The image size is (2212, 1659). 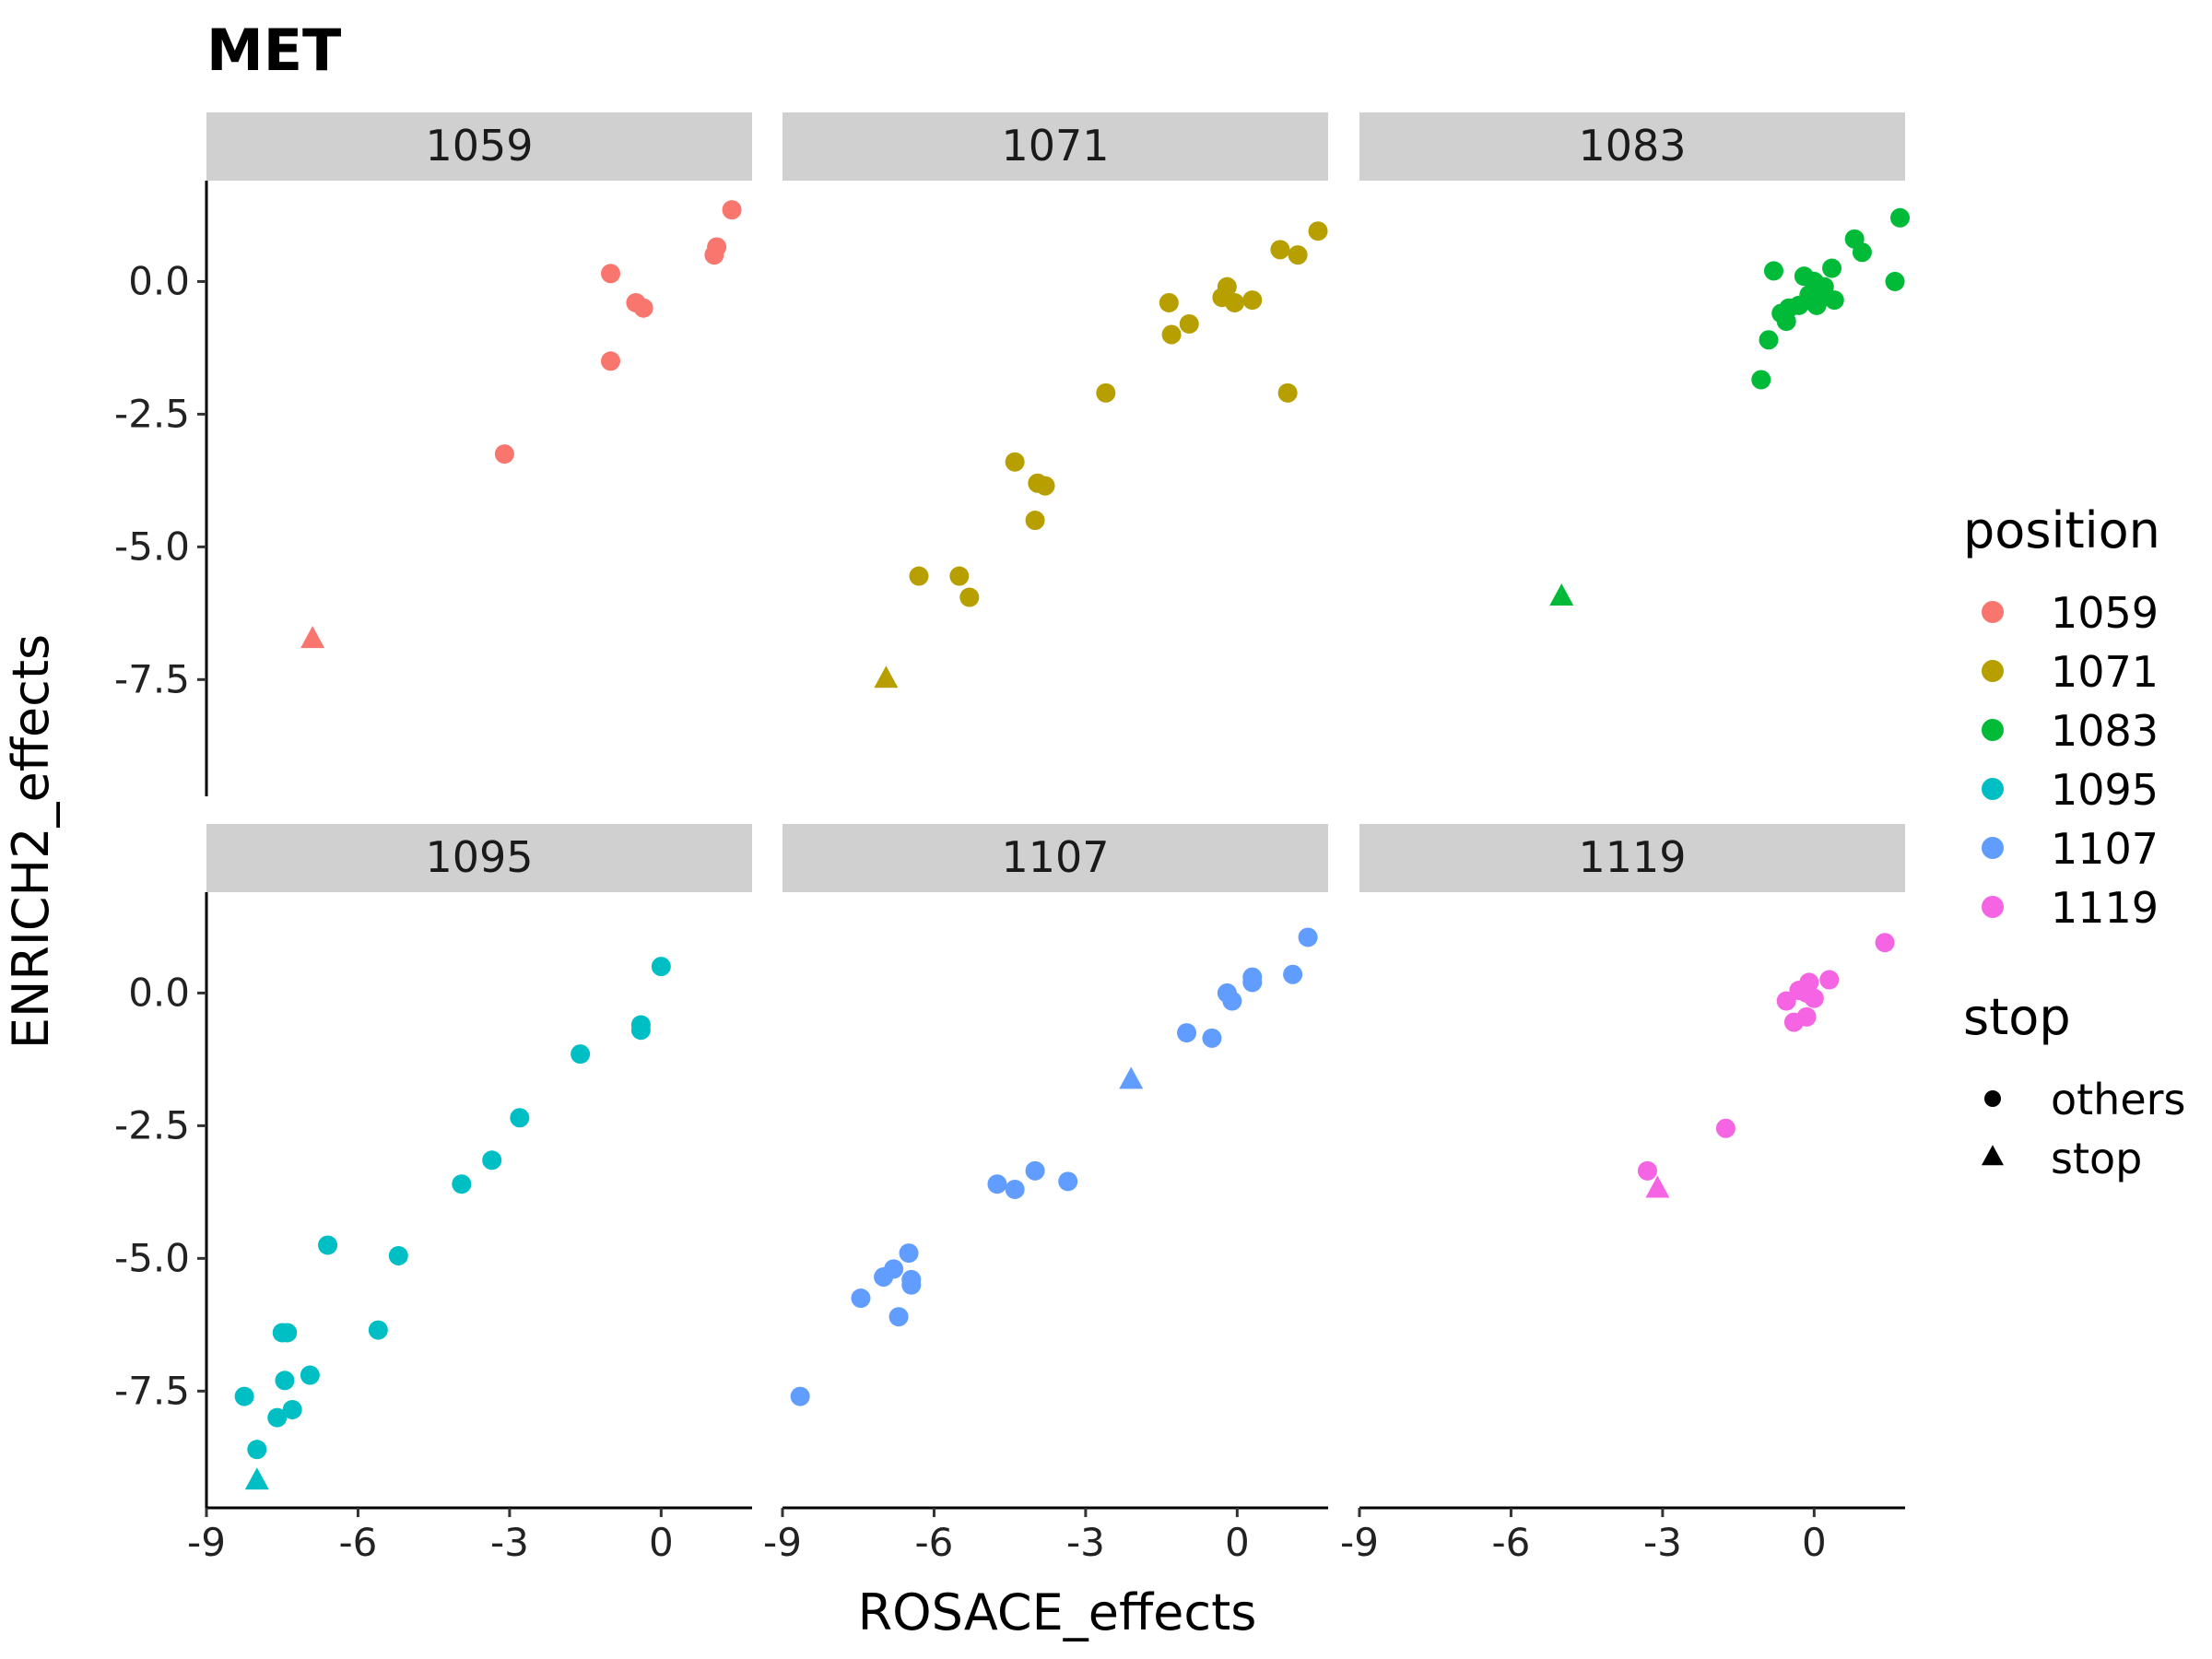 What do you see at coordinates (31, 841) in the screenshot?
I see `y-axis-title: ENRICH2_effects` at bounding box center [31, 841].